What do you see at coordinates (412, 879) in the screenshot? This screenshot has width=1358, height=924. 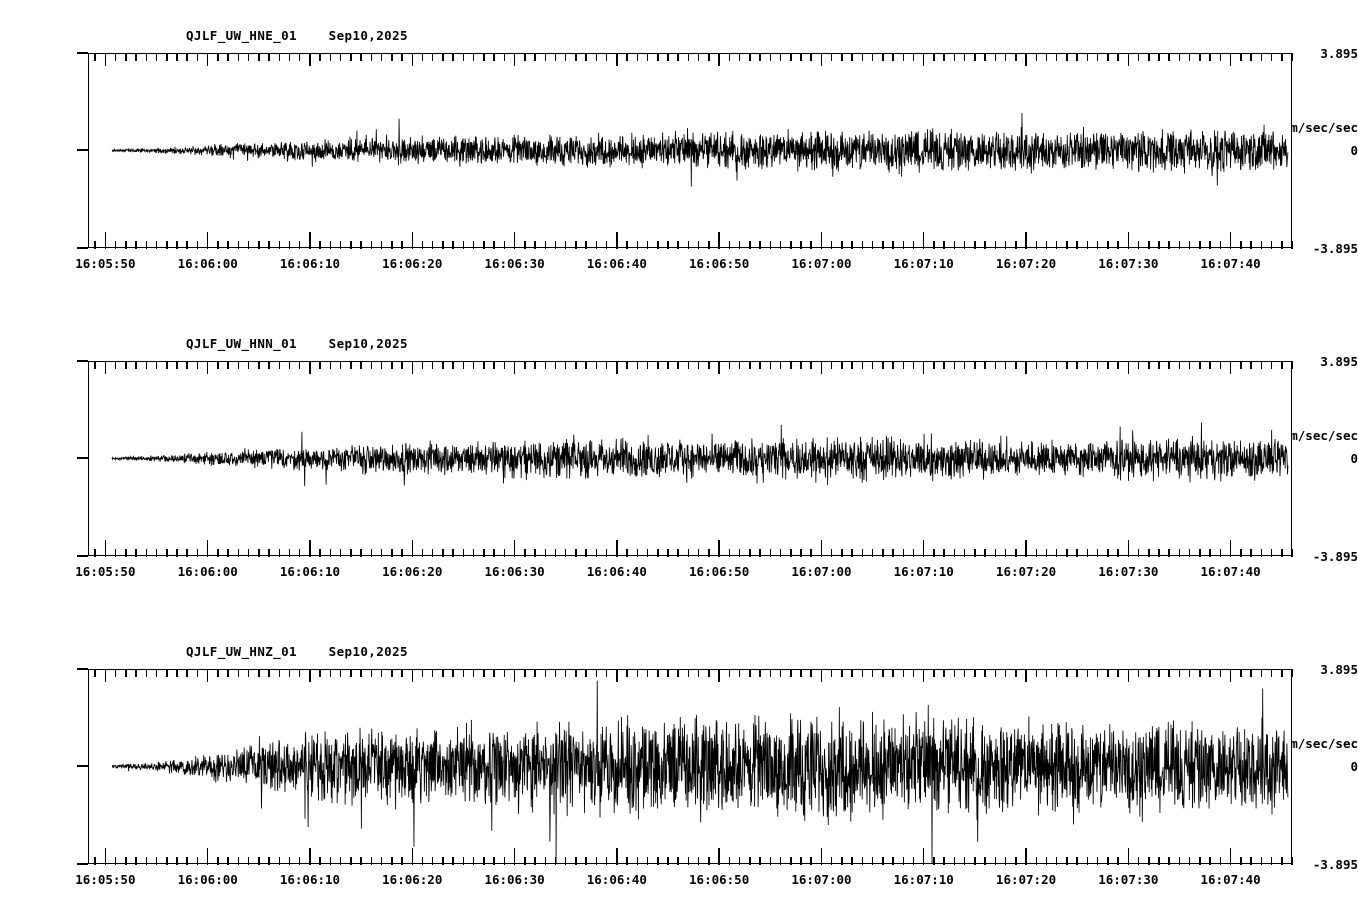 I see `x-axis-tick-label: 16:06:20` at bounding box center [412, 879].